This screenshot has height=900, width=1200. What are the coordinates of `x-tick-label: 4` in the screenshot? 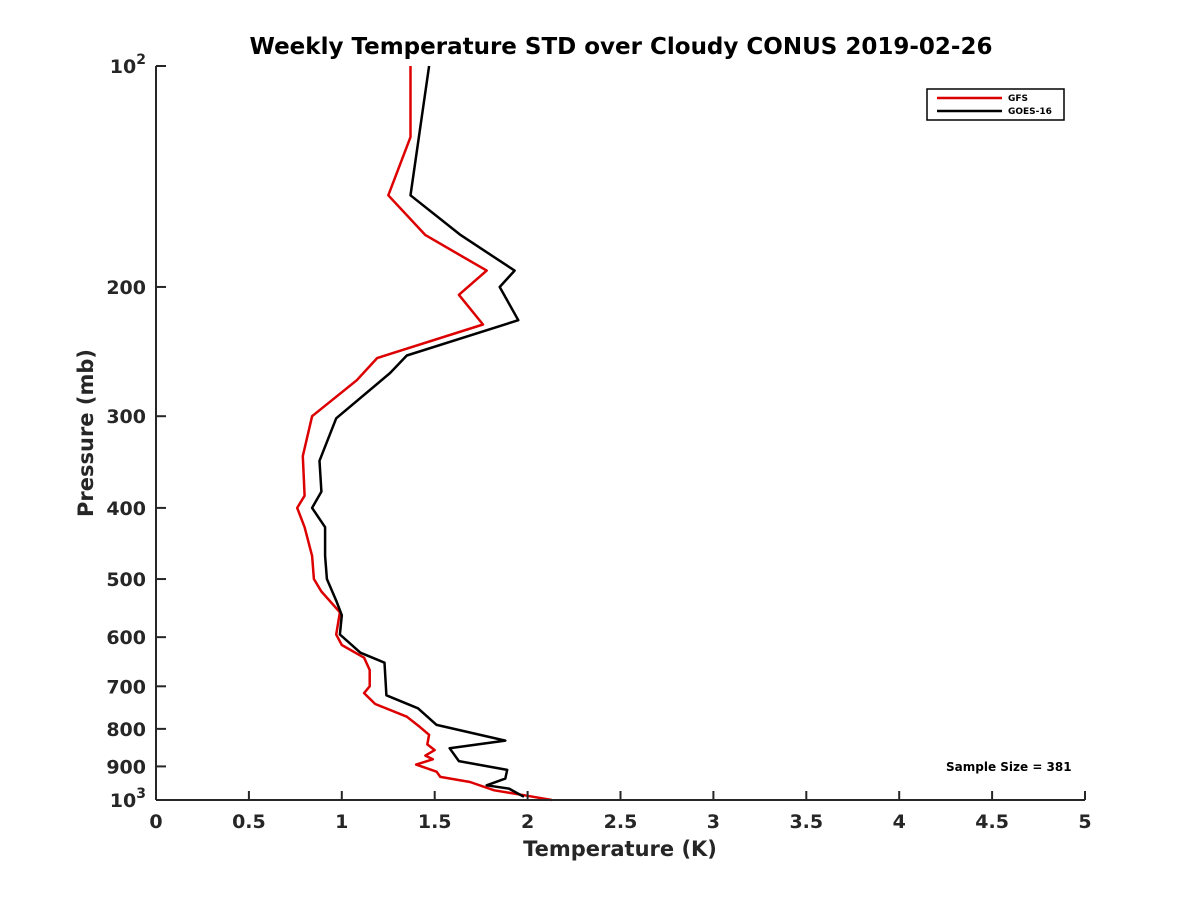 It's located at (899, 822).